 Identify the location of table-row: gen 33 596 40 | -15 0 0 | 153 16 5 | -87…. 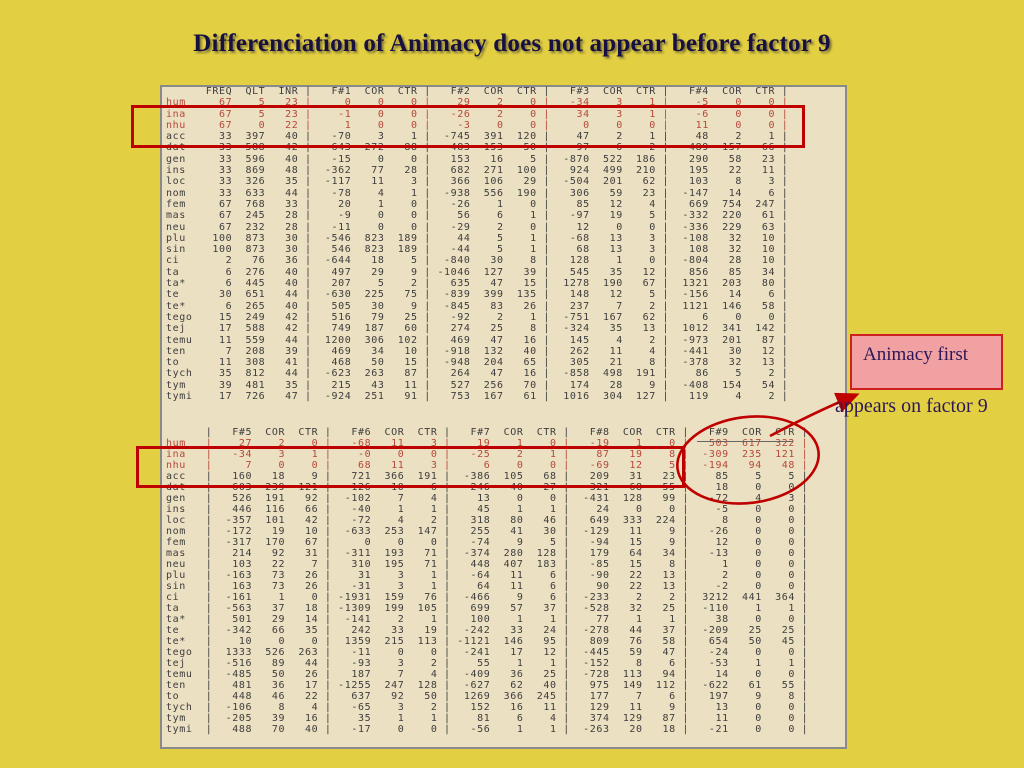
(477, 159).